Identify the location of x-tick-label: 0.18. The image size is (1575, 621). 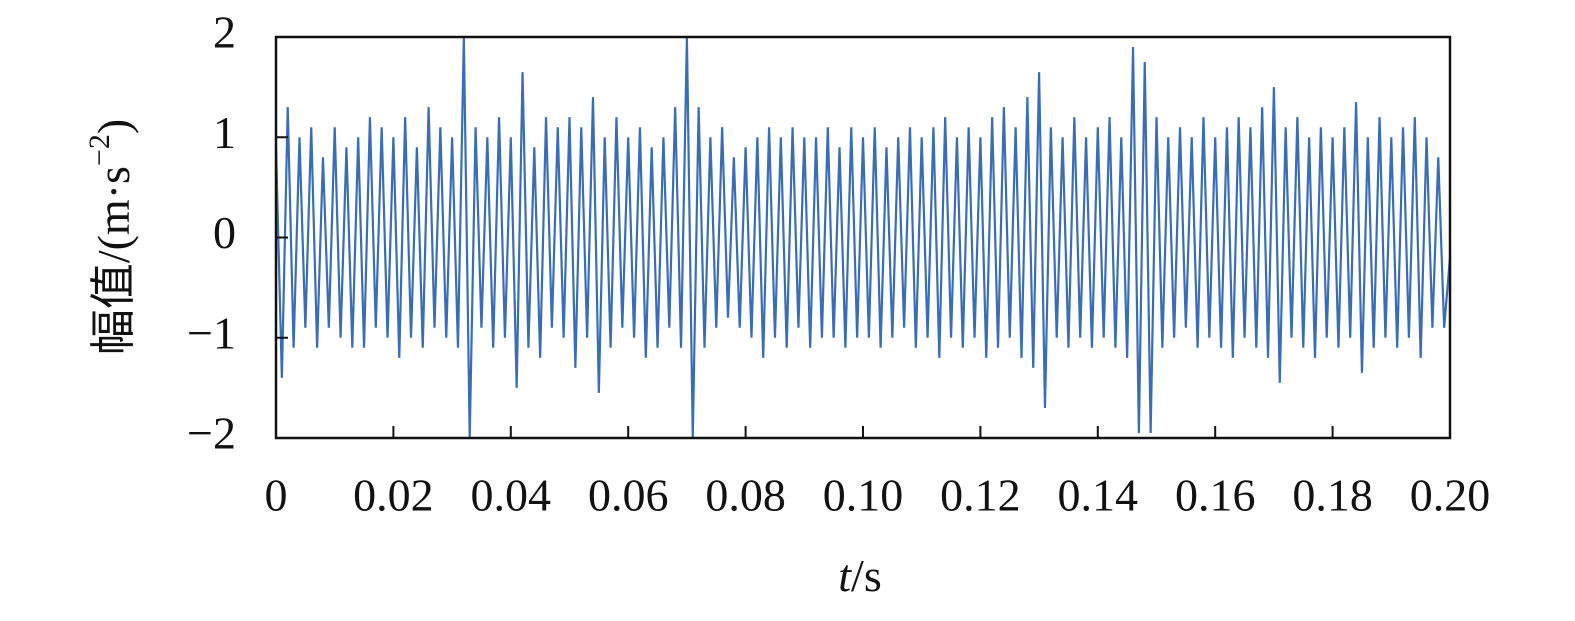
(1332, 495).